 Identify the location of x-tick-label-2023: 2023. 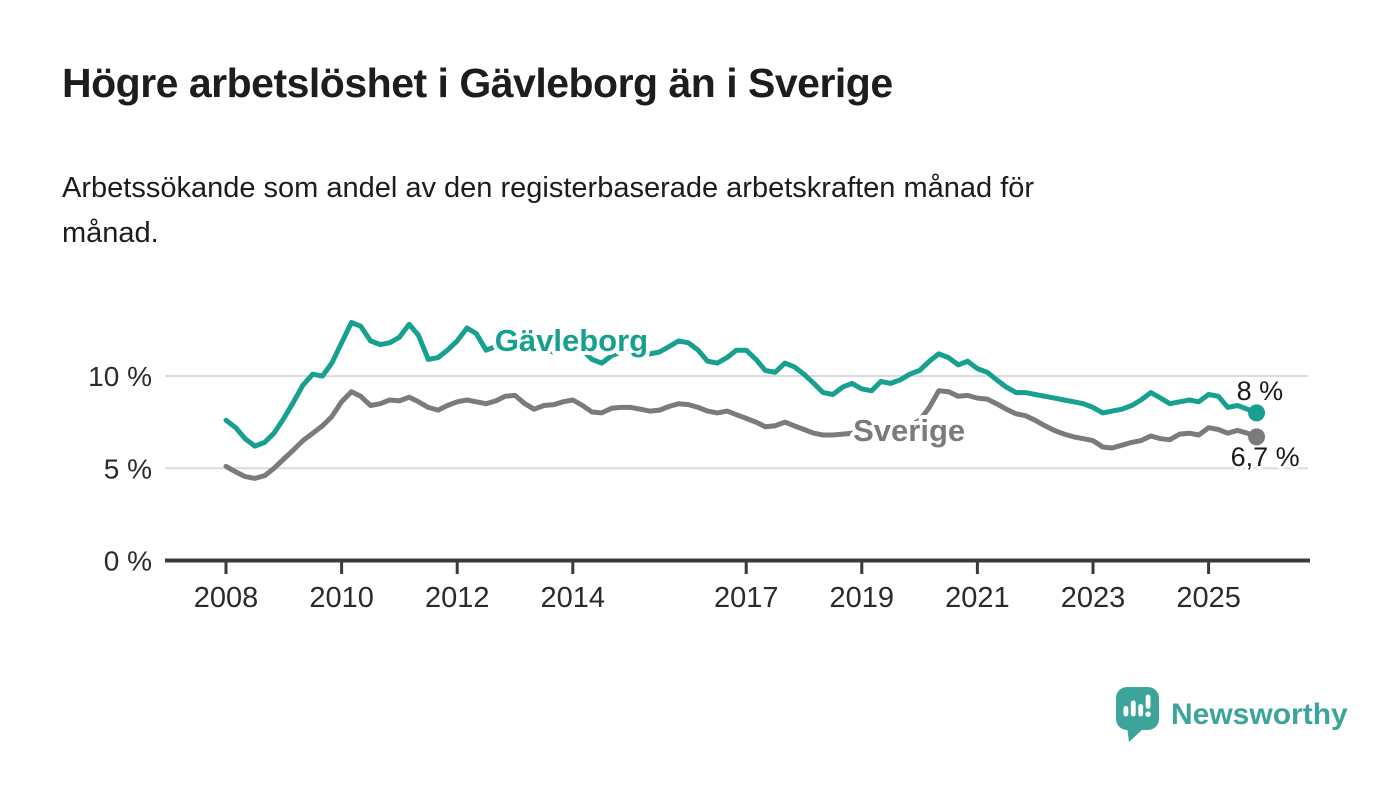
(1093, 598).